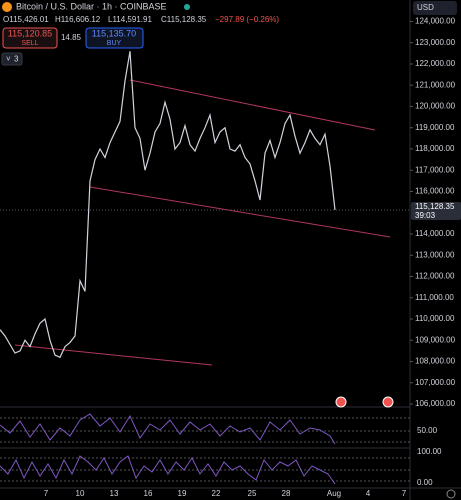 Image resolution: width=461 pixels, height=500 pixels. What do you see at coordinates (216, 493) in the screenshot?
I see `date-label: 22` at bounding box center [216, 493].